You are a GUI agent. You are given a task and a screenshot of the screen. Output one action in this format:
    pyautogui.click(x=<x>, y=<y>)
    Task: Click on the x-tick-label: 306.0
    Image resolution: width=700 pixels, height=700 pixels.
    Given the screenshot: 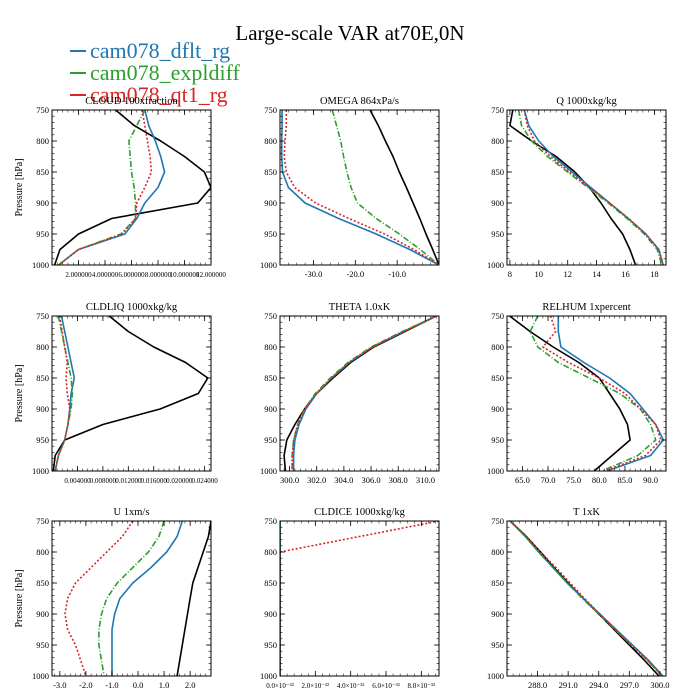 What is the action you would take?
    pyautogui.click(x=370, y=480)
    